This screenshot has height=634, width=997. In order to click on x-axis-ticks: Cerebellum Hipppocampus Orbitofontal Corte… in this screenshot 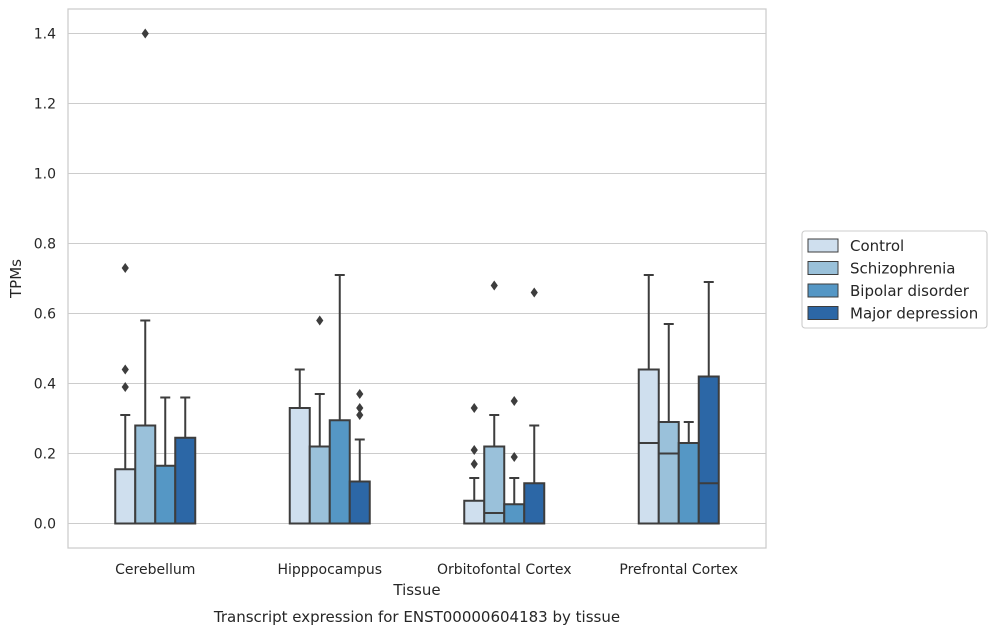, I will do `click(426, 570)`.